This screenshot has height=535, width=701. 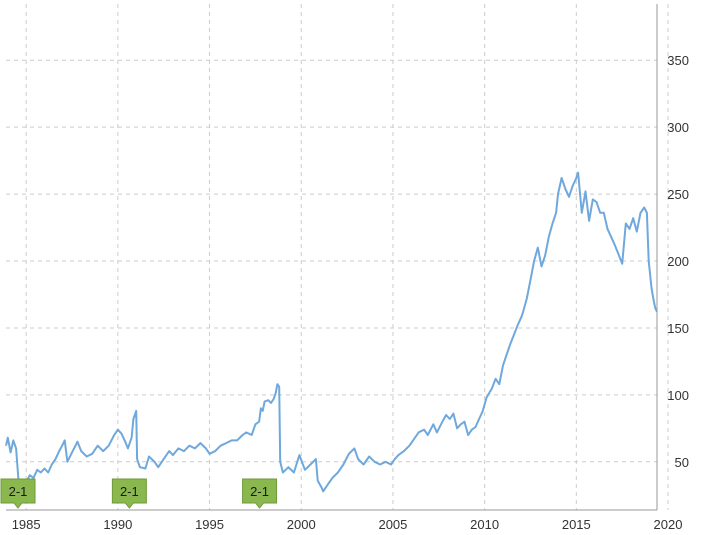 What do you see at coordinates (668, 524) in the screenshot?
I see `x-tick-label: 2020` at bounding box center [668, 524].